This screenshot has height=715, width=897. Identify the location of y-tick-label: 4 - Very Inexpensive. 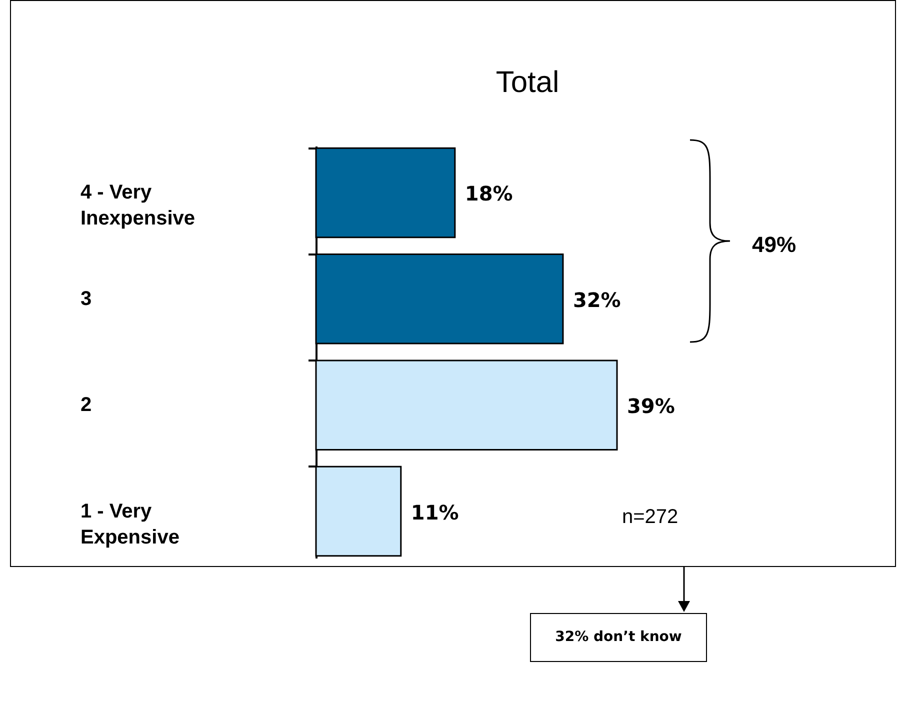
(138, 206).